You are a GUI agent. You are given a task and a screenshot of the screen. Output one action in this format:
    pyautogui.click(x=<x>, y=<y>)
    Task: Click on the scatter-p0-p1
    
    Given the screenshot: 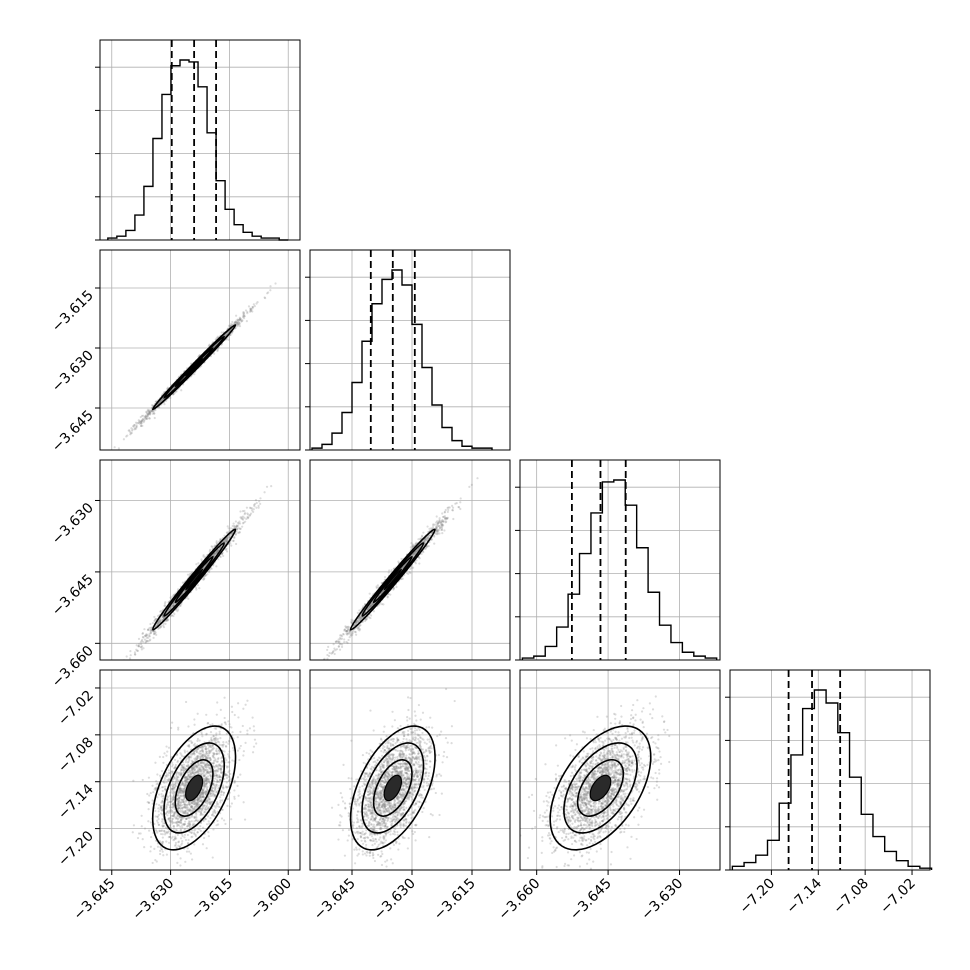 What is the action you would take?
    pyautogui.click(x=195, y=366)
    